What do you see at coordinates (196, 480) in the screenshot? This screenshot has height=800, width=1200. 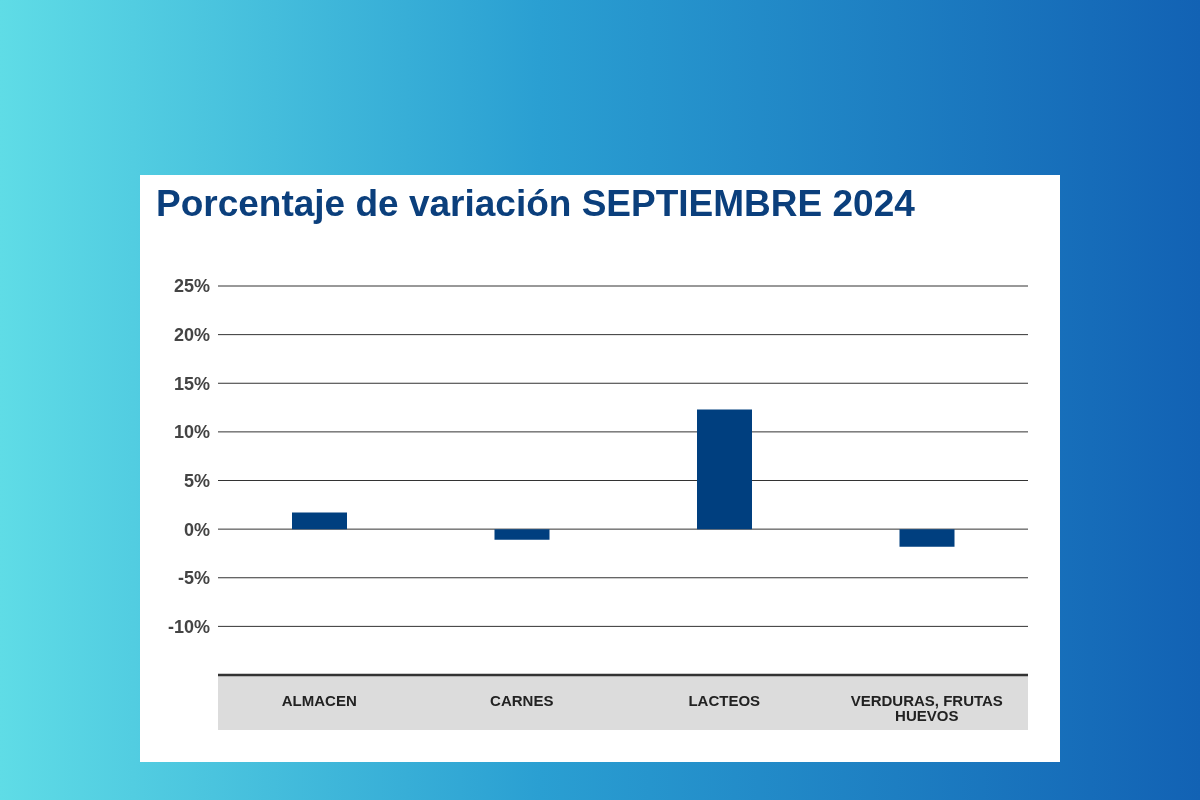 I see `y-tick-label: 5%` at bounding box center [196, 480].